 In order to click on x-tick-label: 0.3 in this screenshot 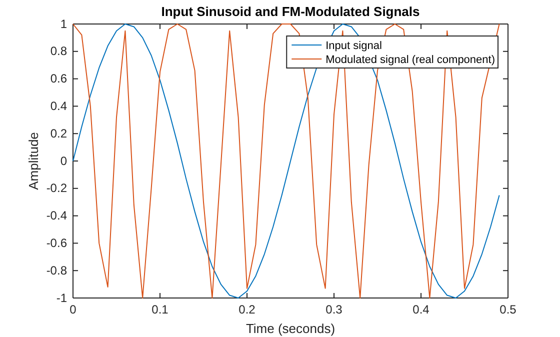, I will do `click(334, 309)`.